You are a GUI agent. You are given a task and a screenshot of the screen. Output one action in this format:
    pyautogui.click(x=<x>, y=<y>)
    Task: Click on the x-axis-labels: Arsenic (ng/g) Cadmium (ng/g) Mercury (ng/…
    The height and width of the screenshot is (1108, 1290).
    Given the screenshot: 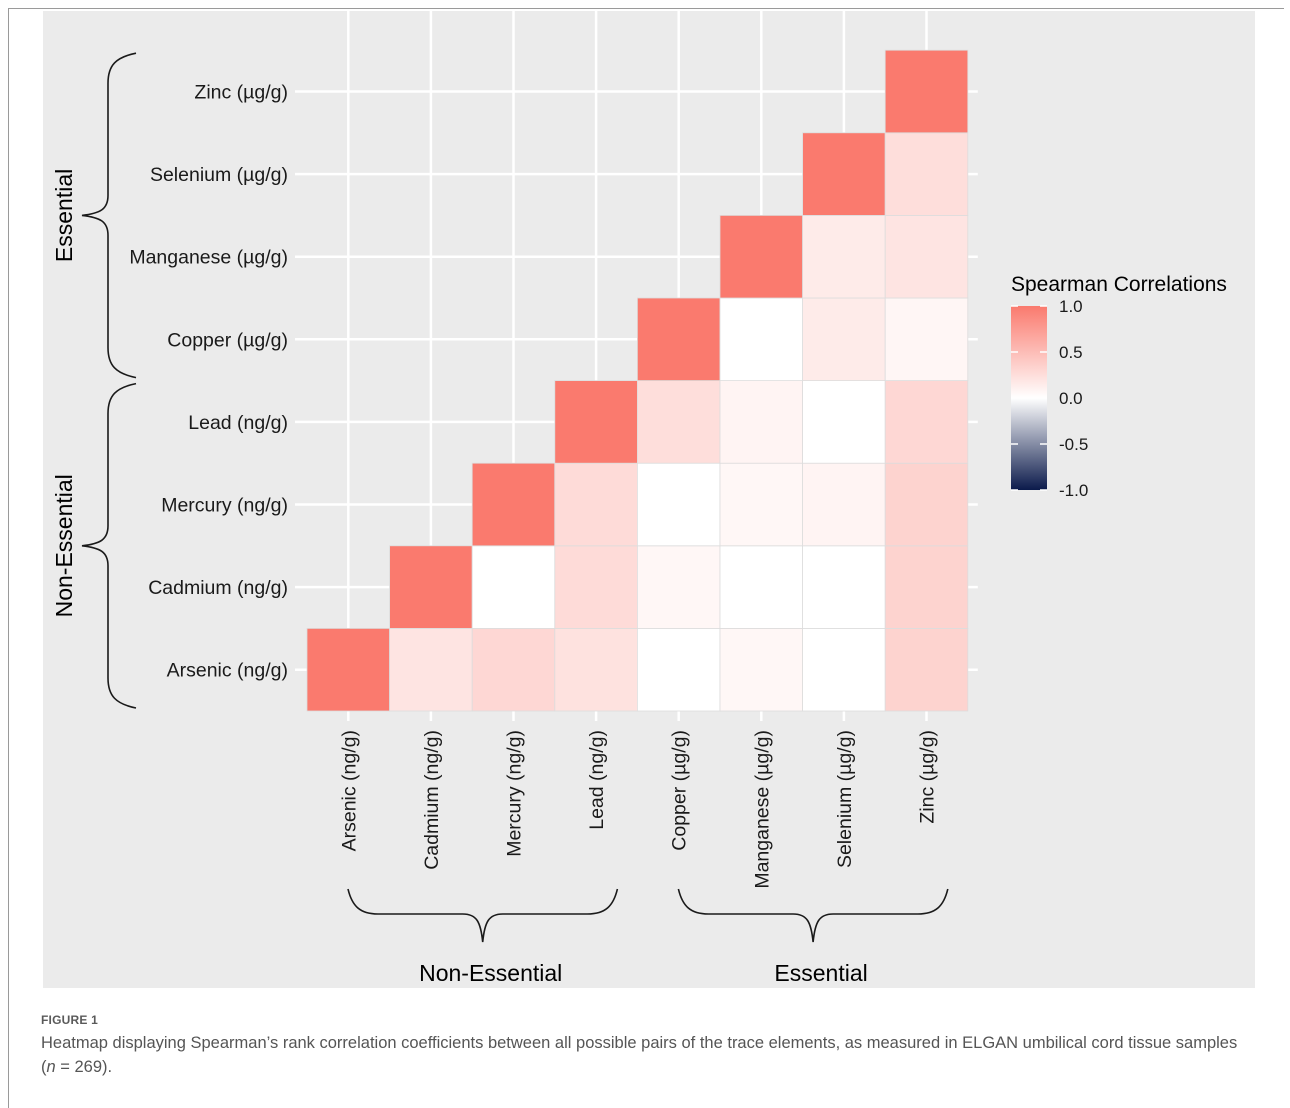 What is the action you would take?
    pyautogui.click(x=638, y=809)
    